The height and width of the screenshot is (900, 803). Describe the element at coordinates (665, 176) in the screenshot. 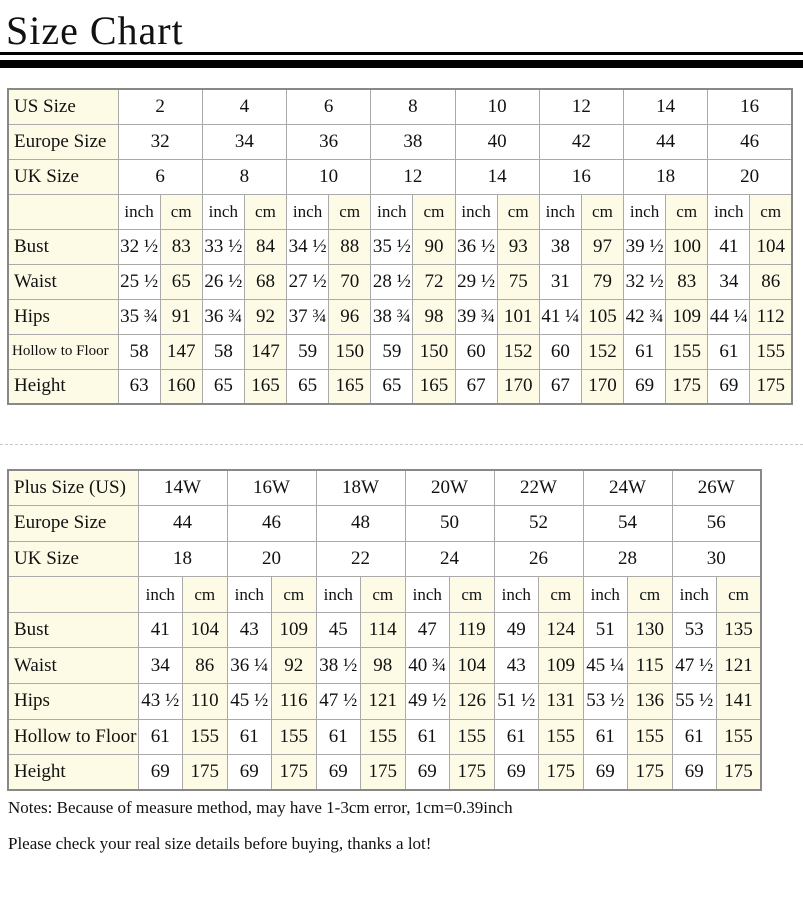

I see `size-cell-uk: 18` at that location.